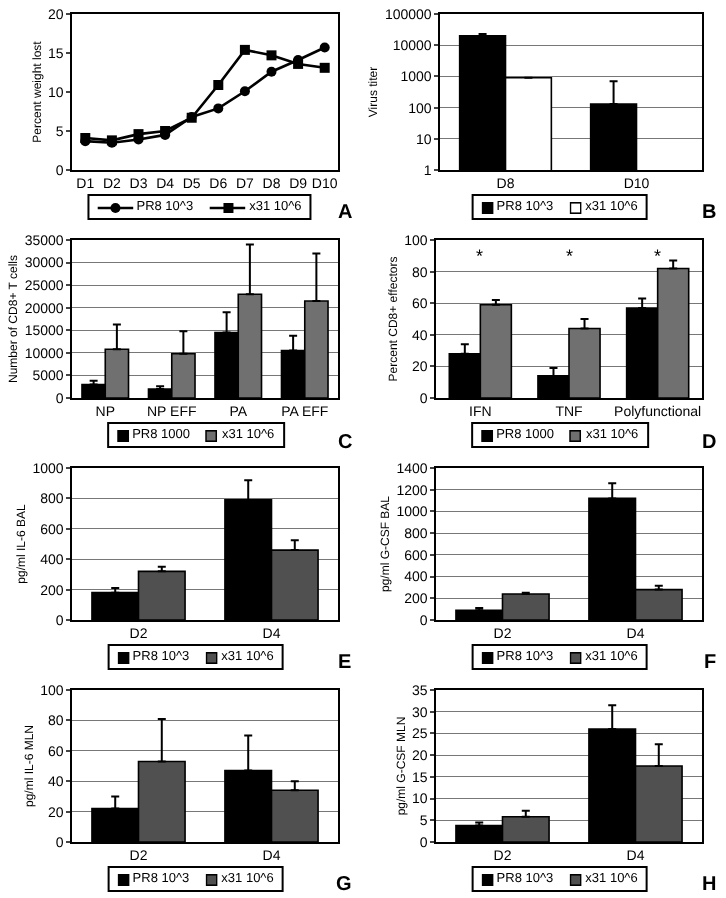 The image size is (726, 898). Describe the element at coordinates (709, 885) in the screenshot. I see `text: H` at that location.